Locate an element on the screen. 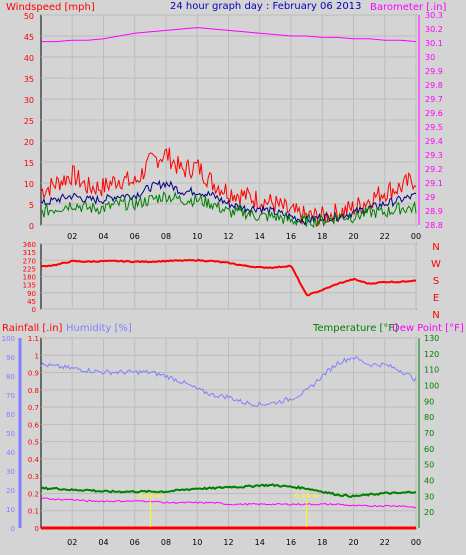 This screenshot has height=555, width=466. rainfall-tick-label: 0.1 is located at coordinates (33, 512).